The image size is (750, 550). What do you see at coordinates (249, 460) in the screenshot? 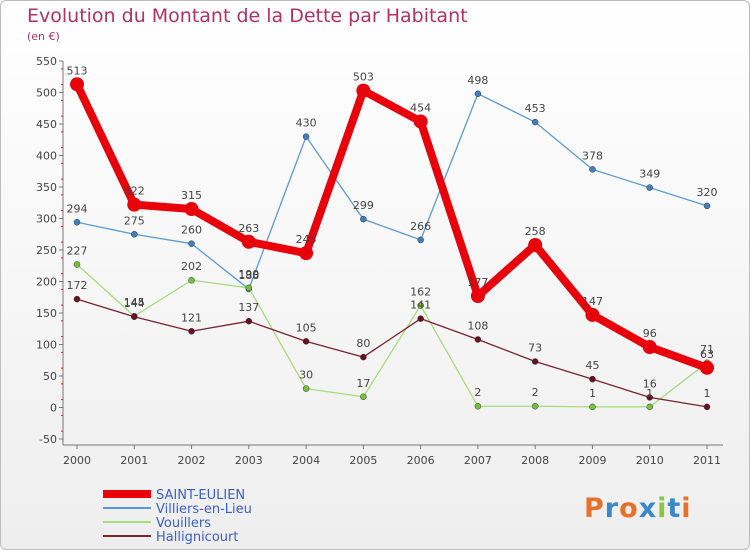
I see `x-tick-label: 2003` at bounding box center [249, 460].